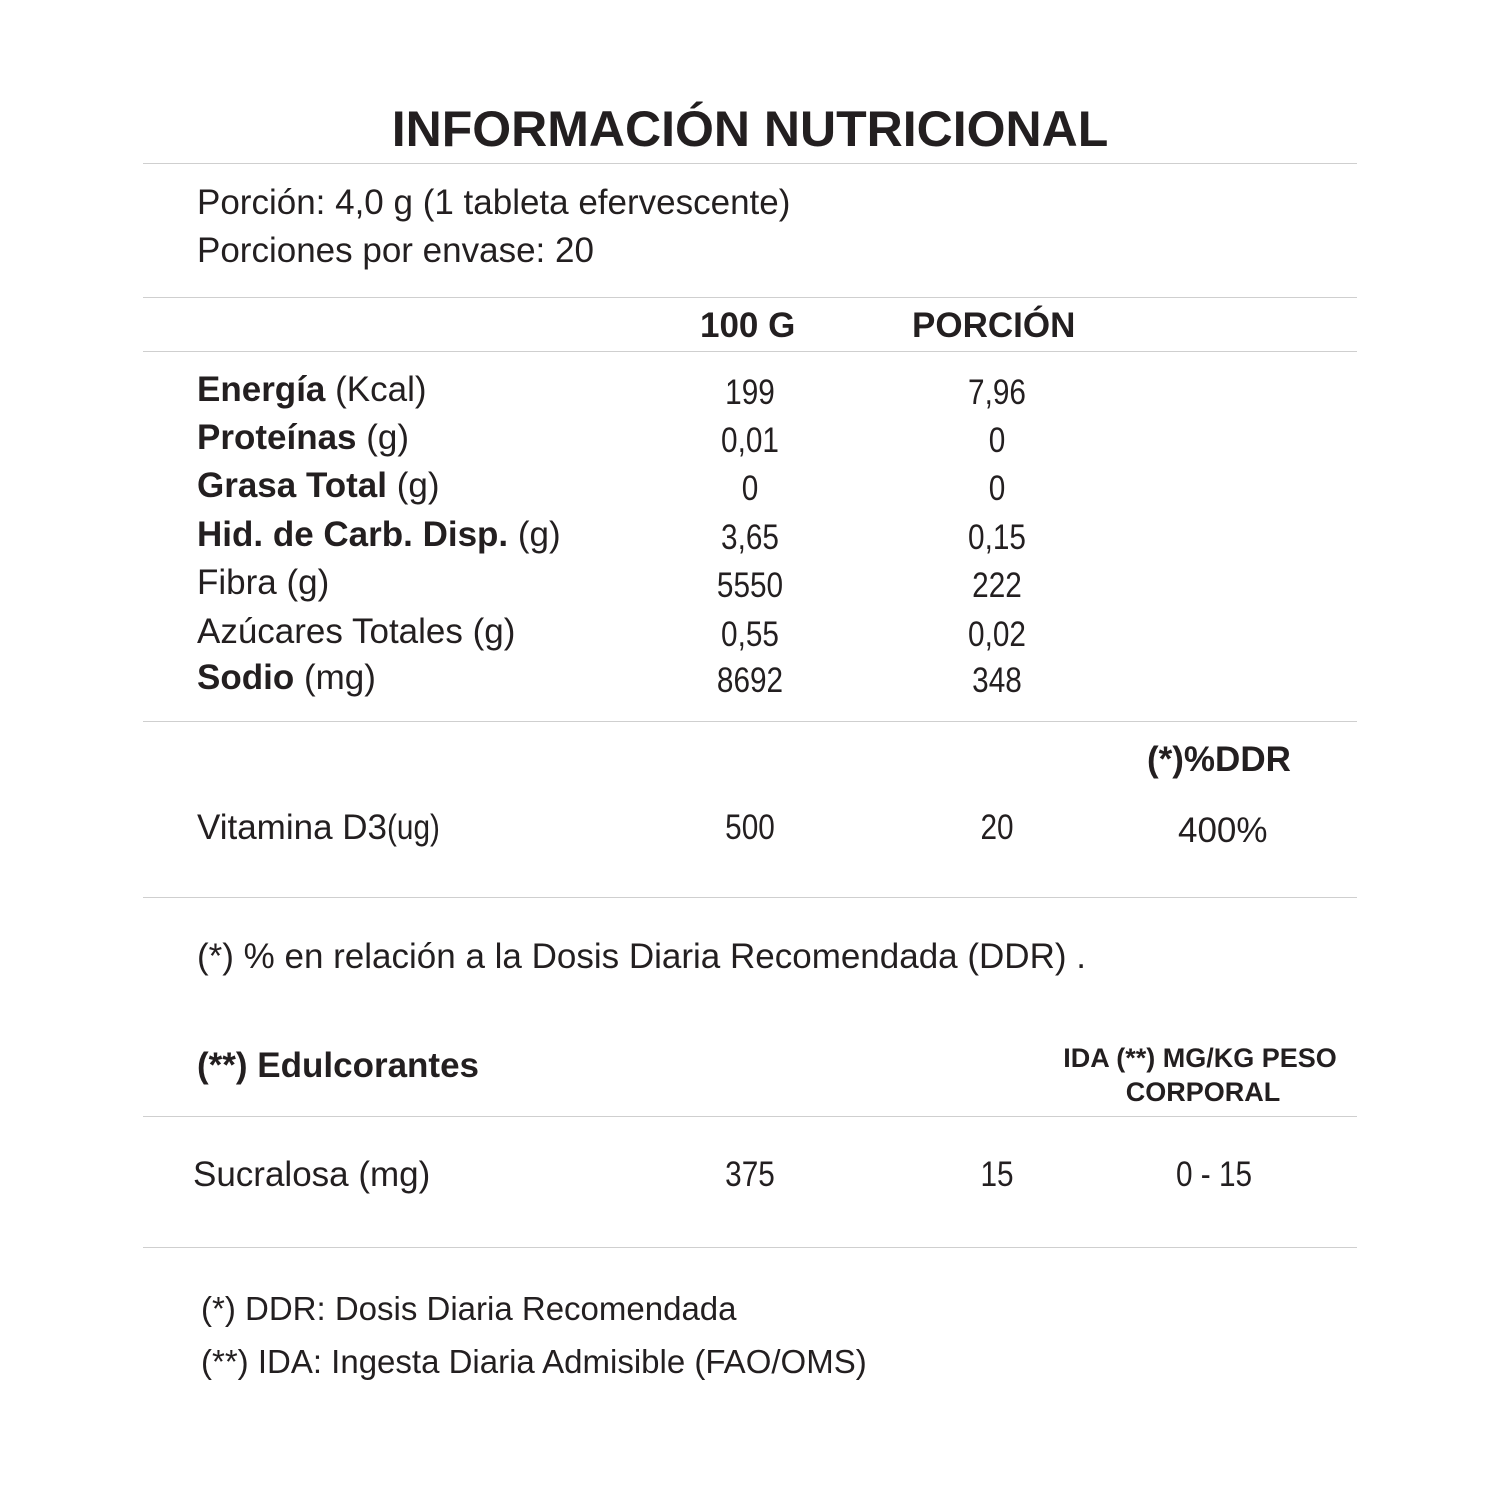 Image resolution: width=1500 pixels, height=1500 pixels. What do you see at coordinates (338, 1065) in the screenshot?
I see `sweeteners-heading: (**) Edulcorantes` at bounding box center [338, 1065].